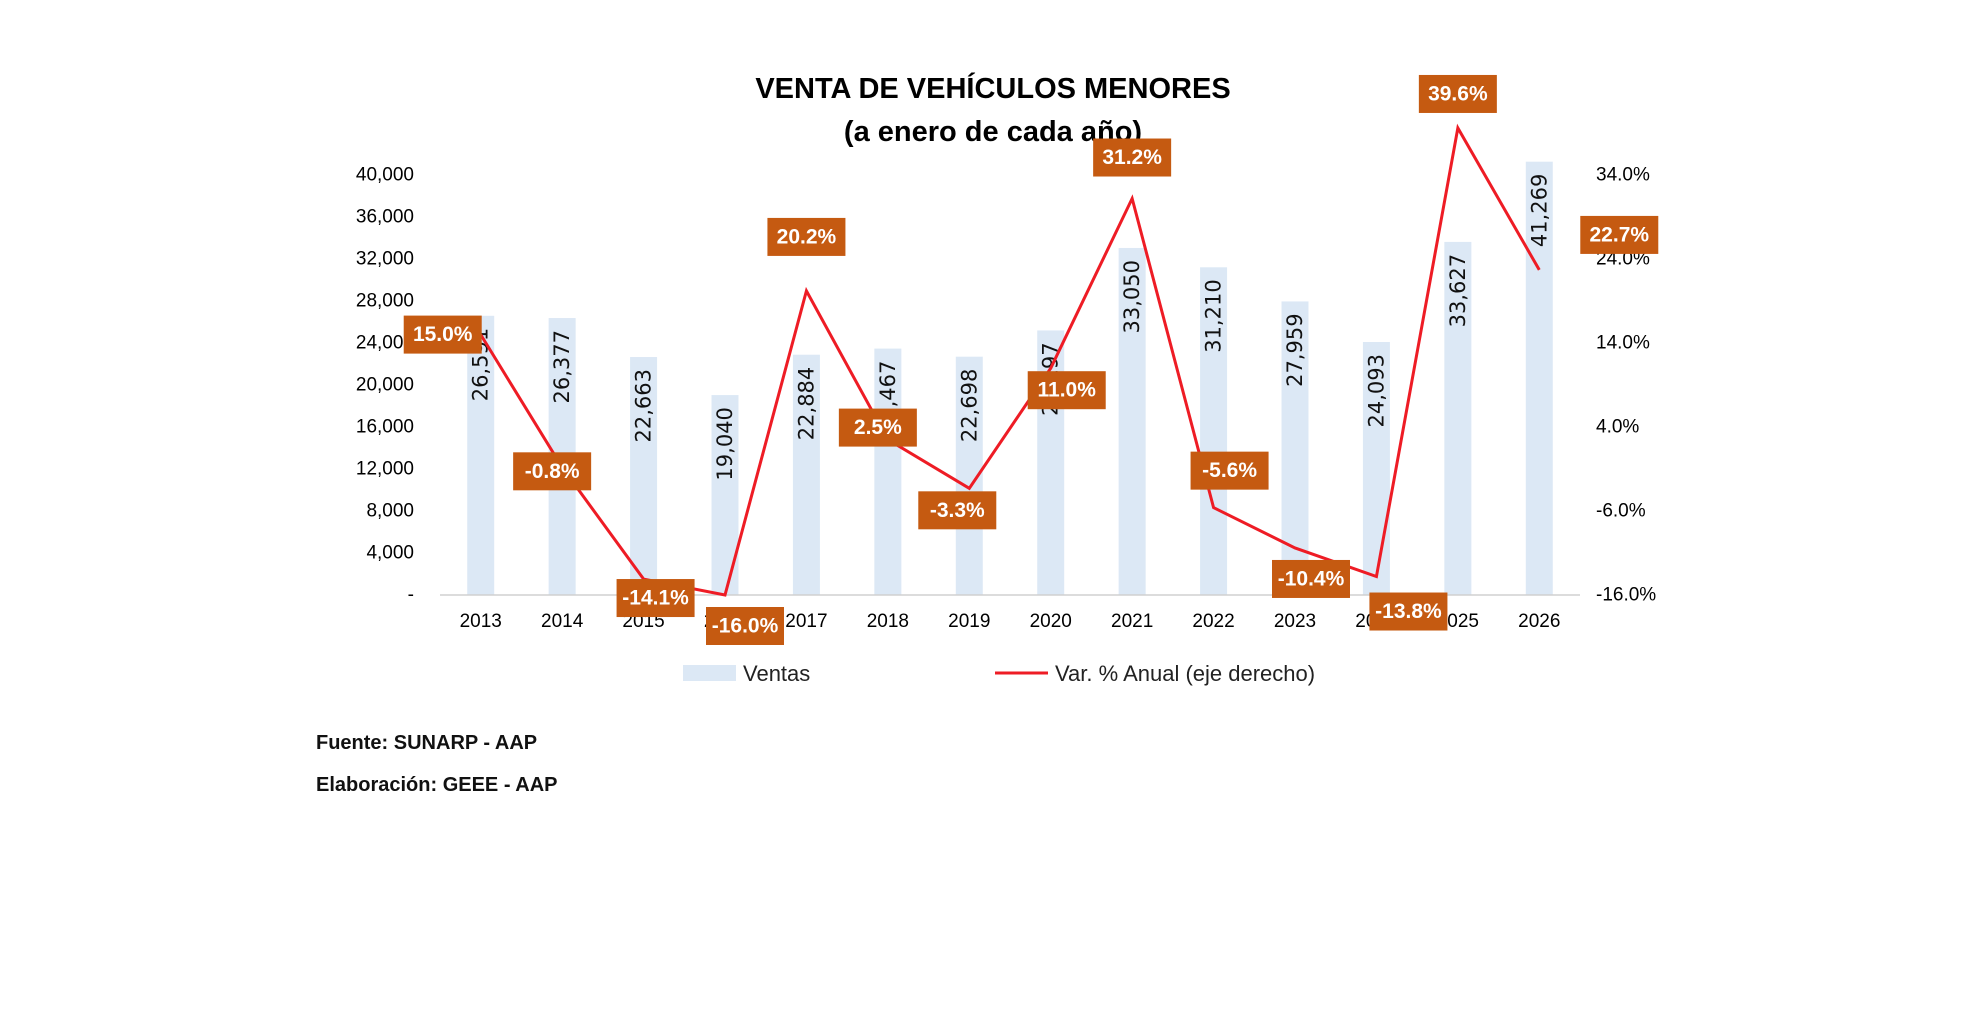  What do you see at coordinates (806, 474) in the screenshot?
I see `bar-2017` at bounding box center [806, 474].